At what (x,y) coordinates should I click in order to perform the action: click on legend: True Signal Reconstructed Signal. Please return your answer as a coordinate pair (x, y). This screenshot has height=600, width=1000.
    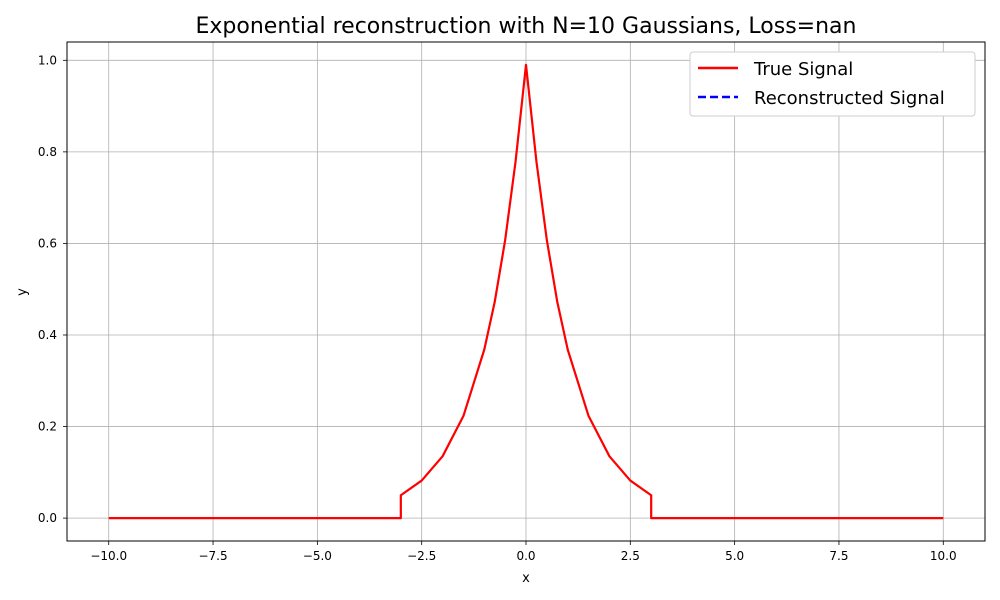
    Looking at the image, I should click on (832, 84).